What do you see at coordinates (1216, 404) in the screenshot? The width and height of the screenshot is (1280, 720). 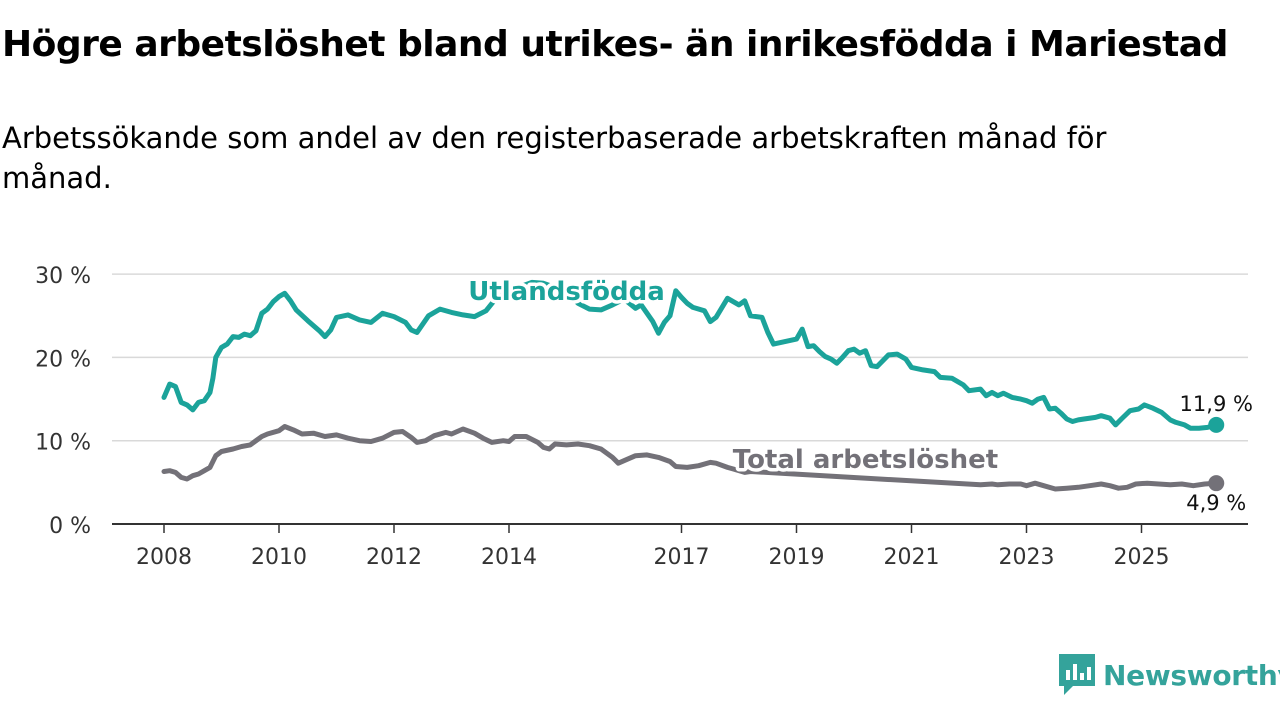 I see `end-value-label: 11,9 %` at bounding box center [1216, 404].